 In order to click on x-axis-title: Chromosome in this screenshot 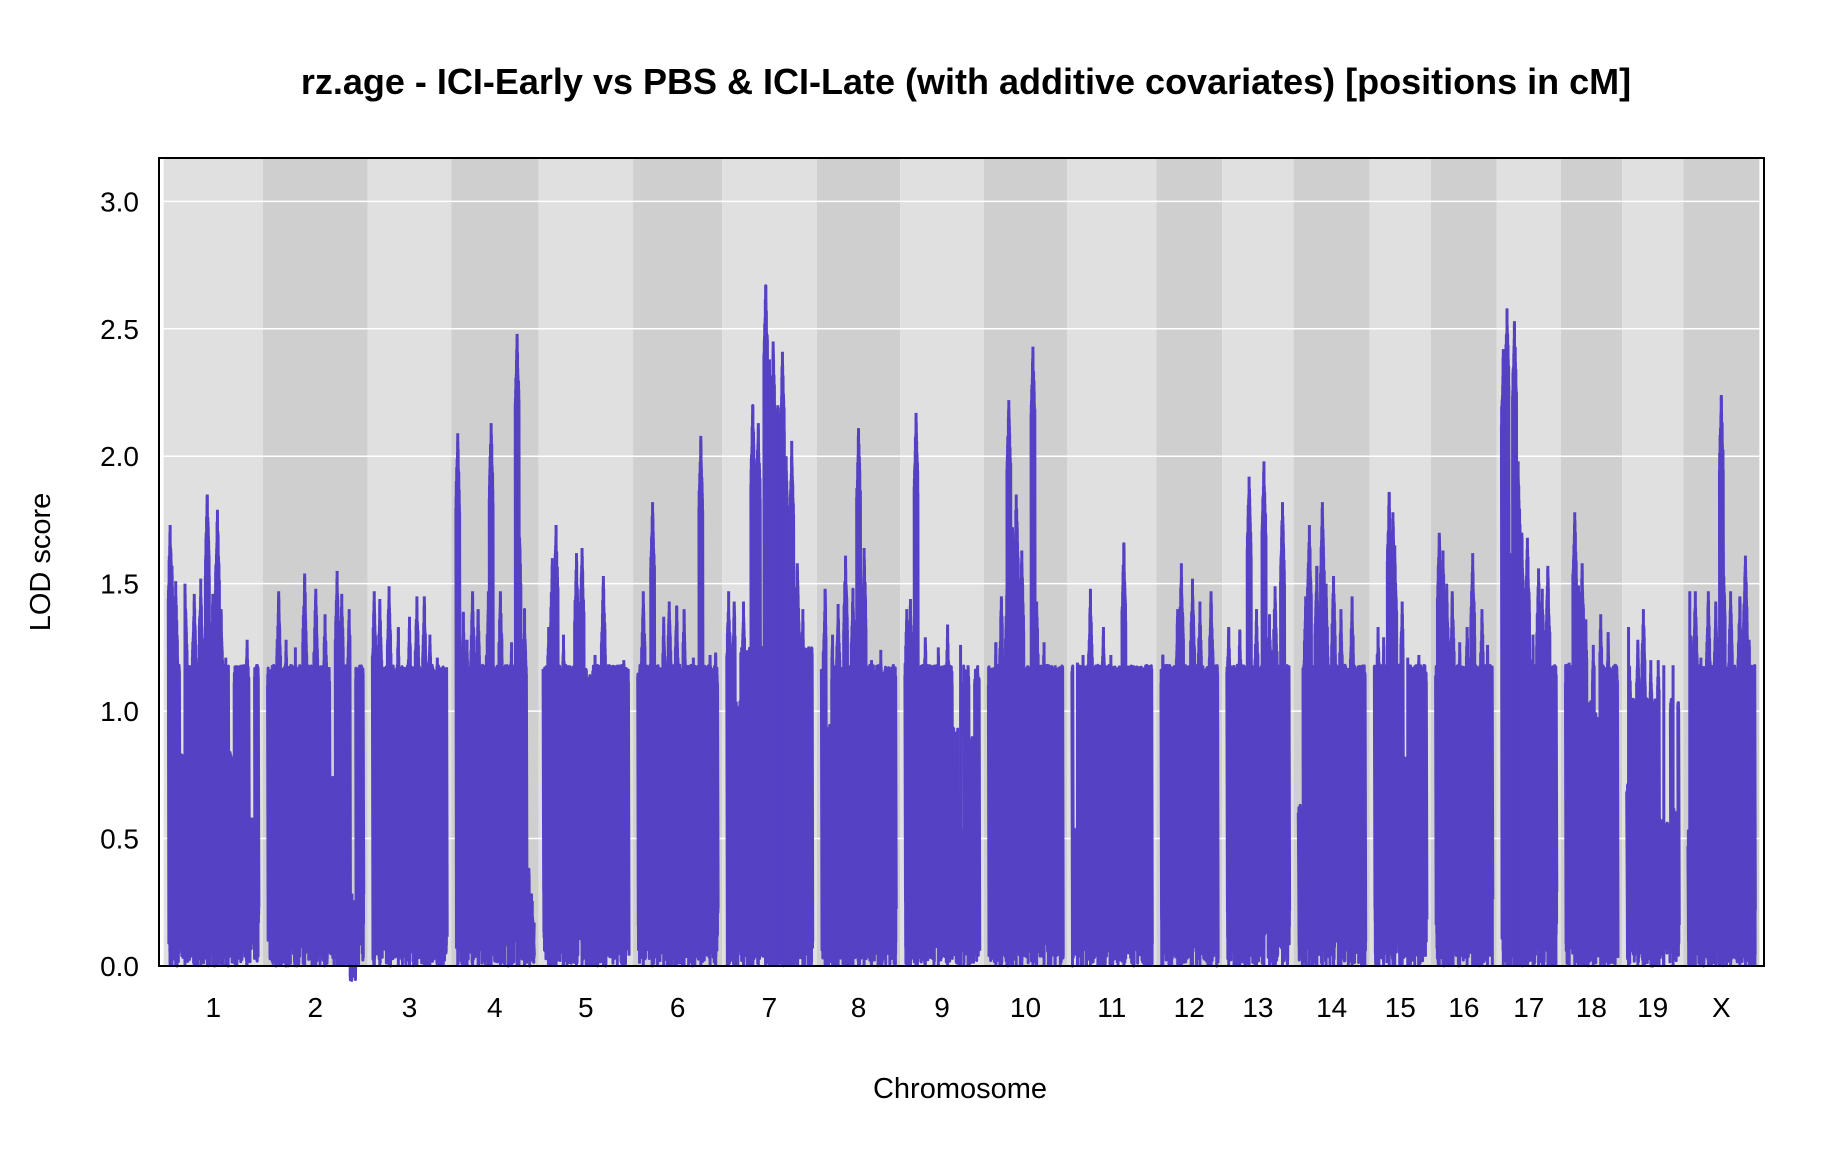, I will do `click(960, 1089)`.